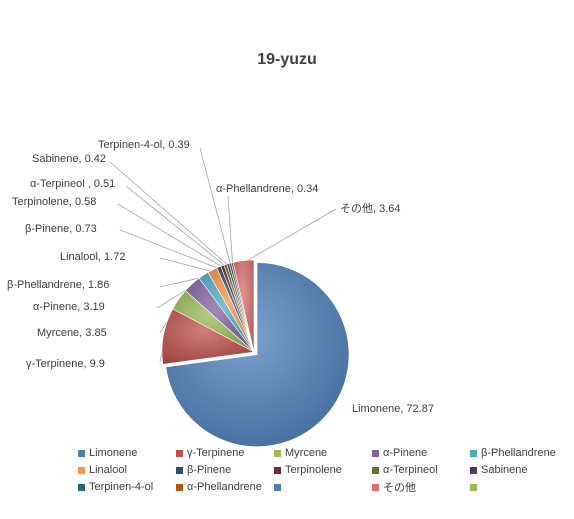  I want to click on legend-label: α-Pinene, so click(405, 453).